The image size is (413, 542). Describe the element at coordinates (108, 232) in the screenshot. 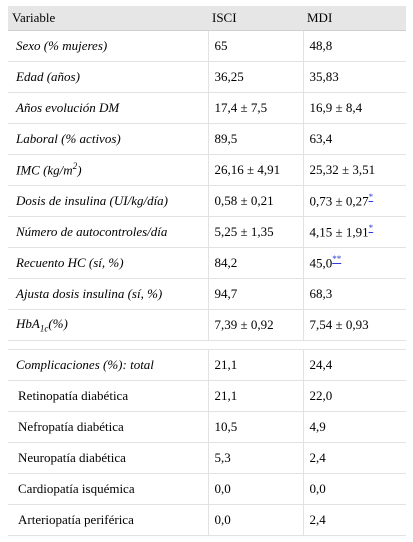

I see `row-label: Número de autocontroles/día` at that location.